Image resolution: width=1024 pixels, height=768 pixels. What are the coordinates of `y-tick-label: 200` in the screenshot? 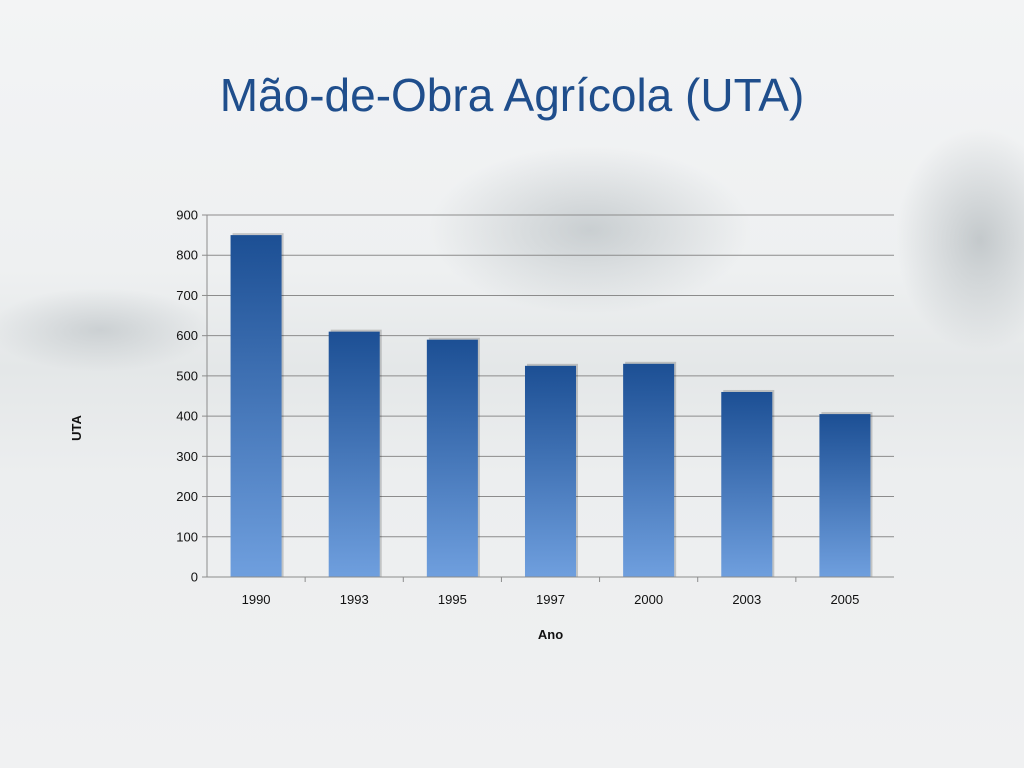 It's located at (187, 496).